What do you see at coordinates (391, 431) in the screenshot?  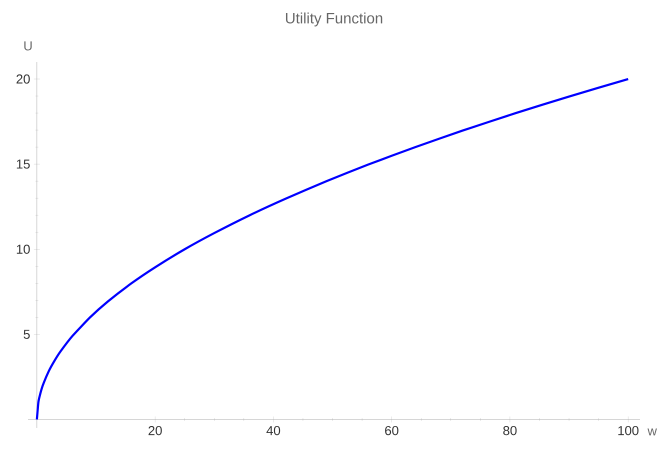 I see `x-tick-label: 60` at bounding box center [391, 431].